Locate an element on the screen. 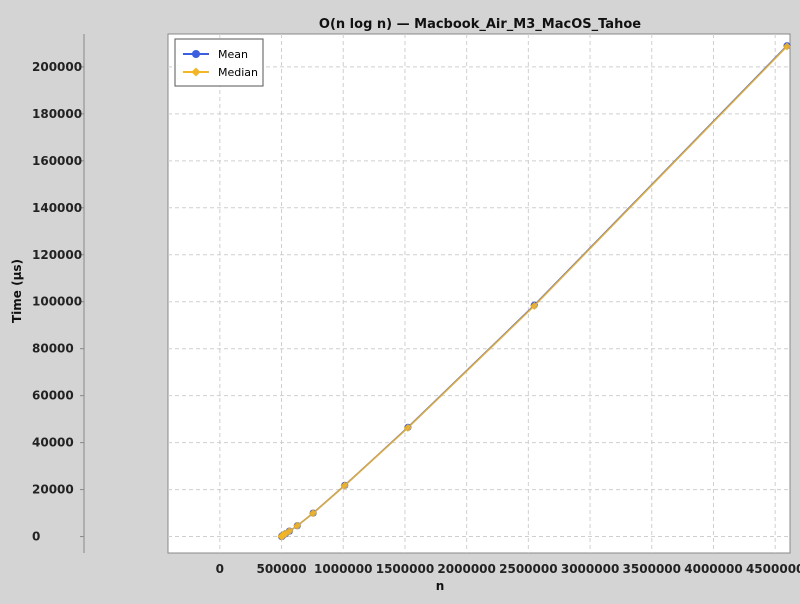  chart-title: O(n log n) — Macbook_Air_M3_MacOS_Tahoe is located at coordinates (480, 24).